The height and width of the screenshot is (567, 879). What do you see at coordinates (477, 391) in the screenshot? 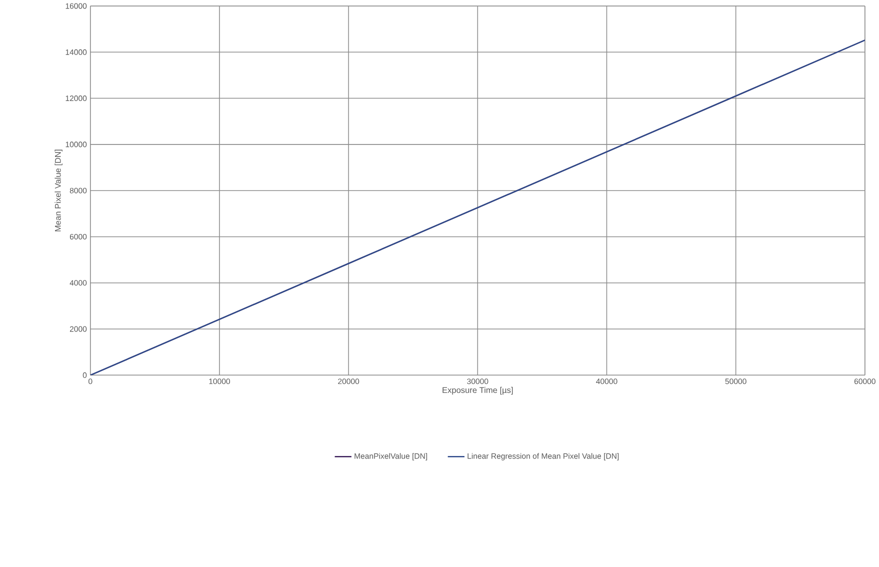
I see `x-axis-title: Exposure Time [µs]` at bounding box center [477, 391].